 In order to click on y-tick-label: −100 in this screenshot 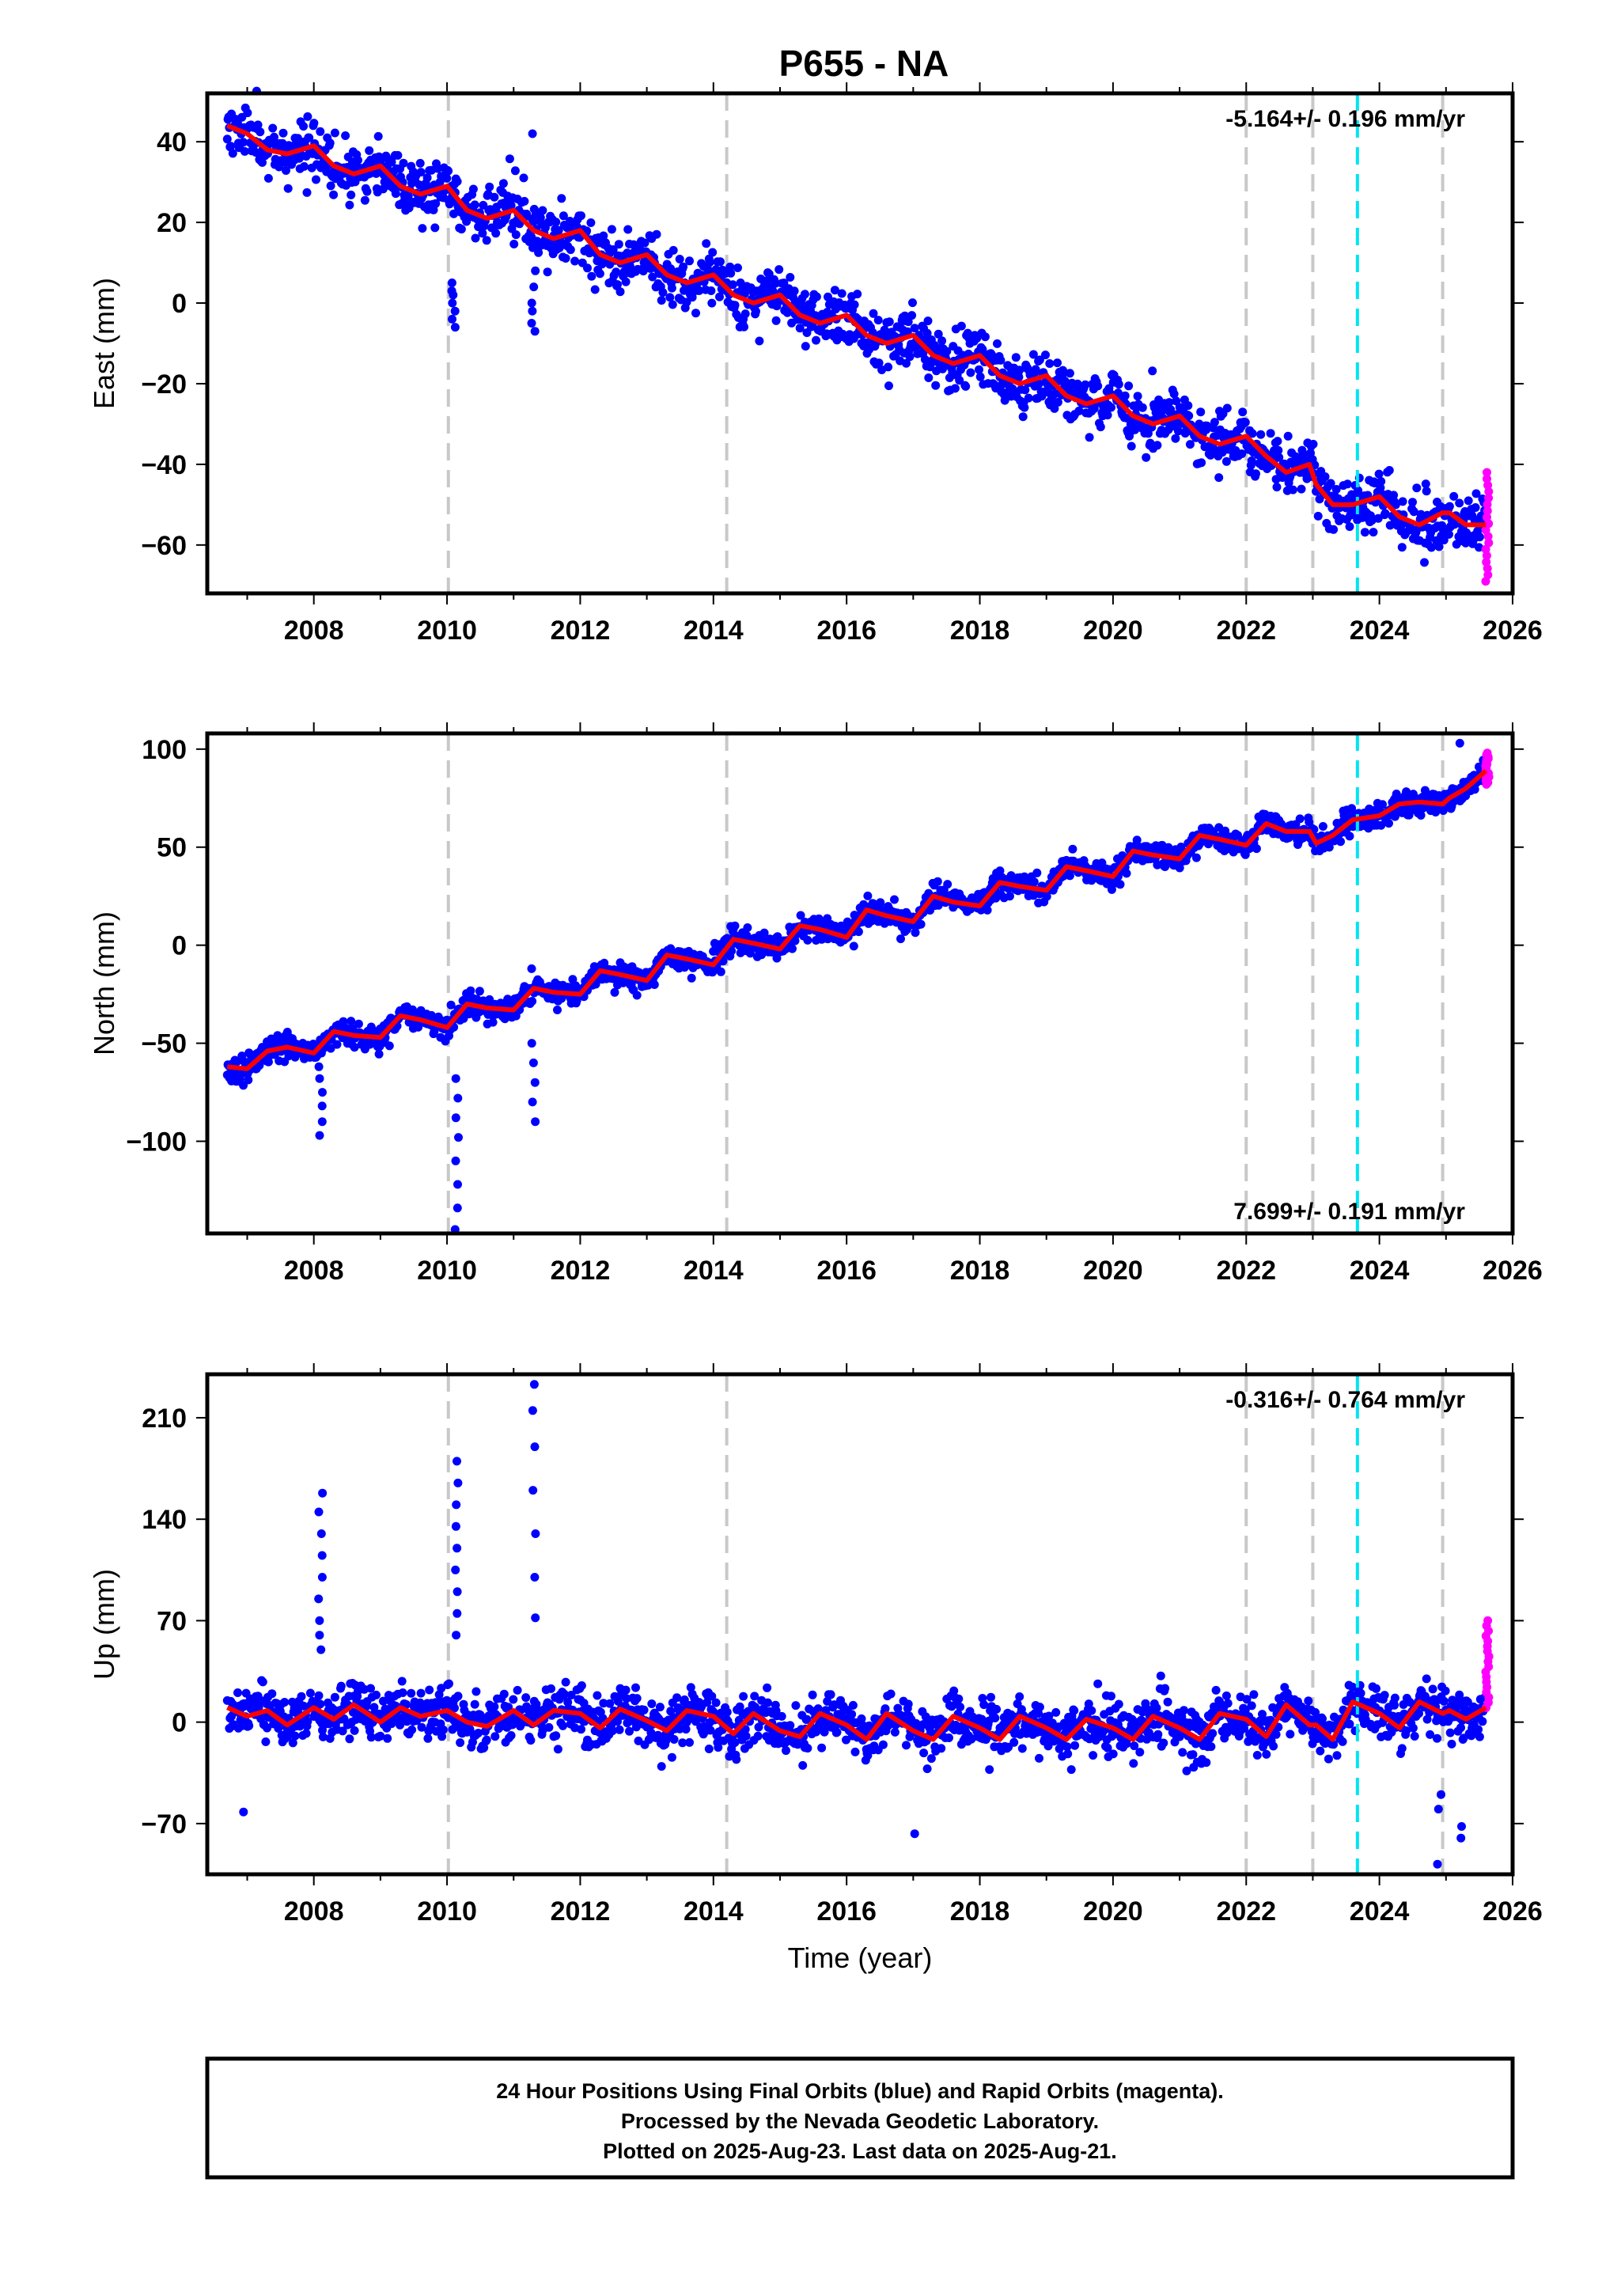, I will do `click(157, 1142)`.